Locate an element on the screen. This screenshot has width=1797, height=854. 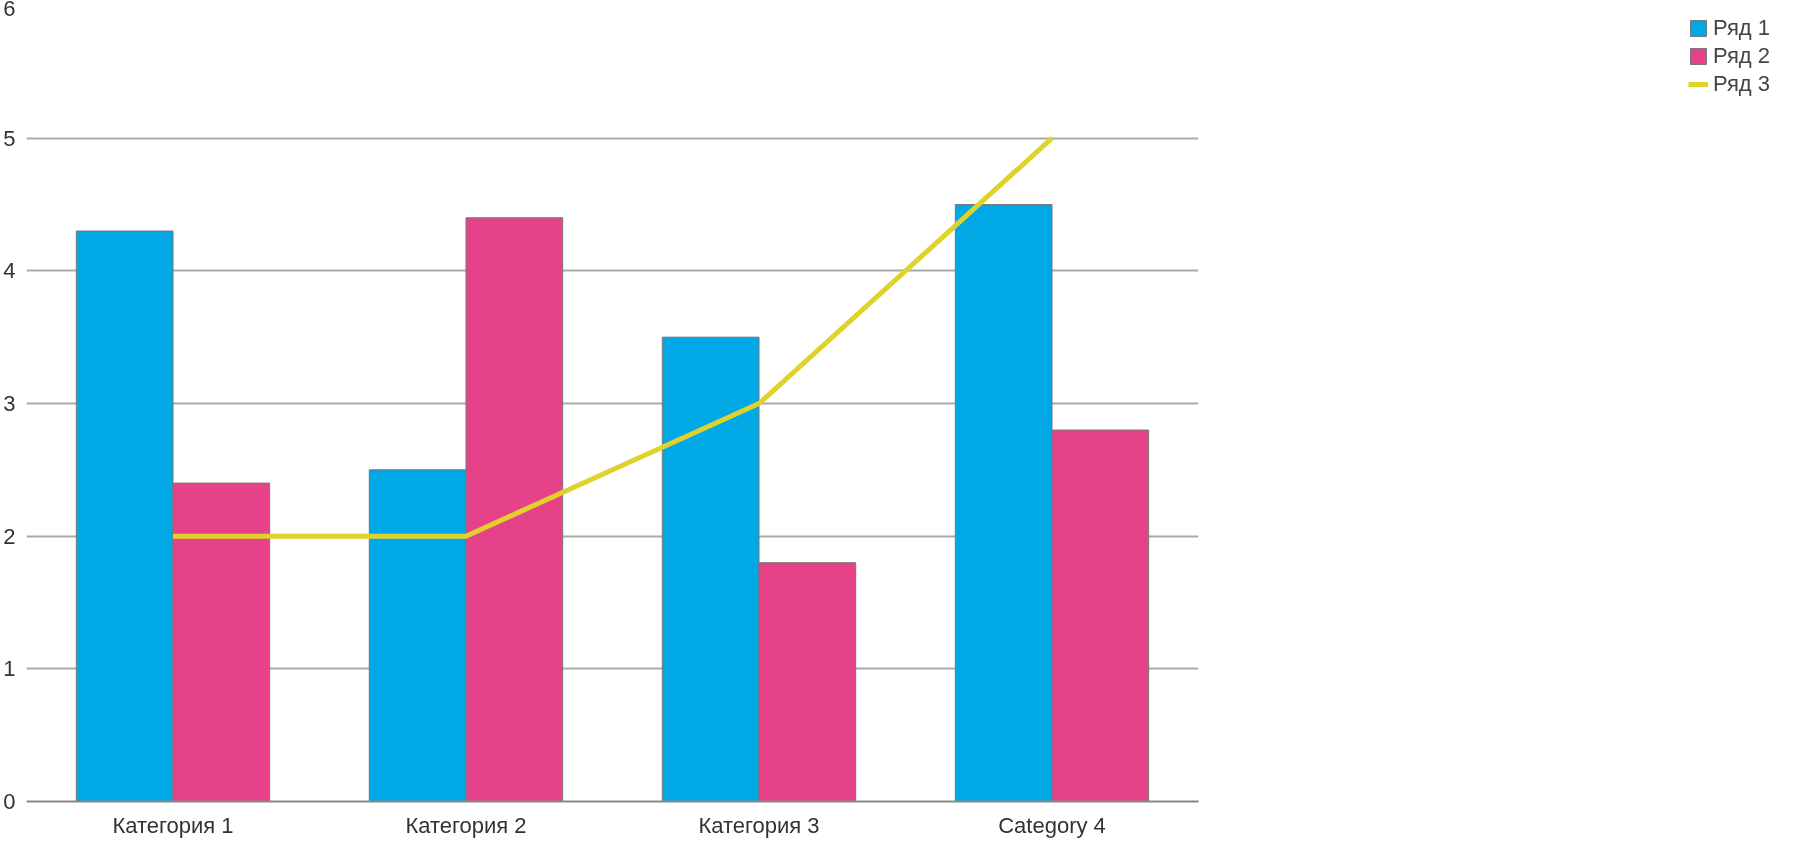
legend-label: Ряд 2 is located at coordinates (1741, 56).